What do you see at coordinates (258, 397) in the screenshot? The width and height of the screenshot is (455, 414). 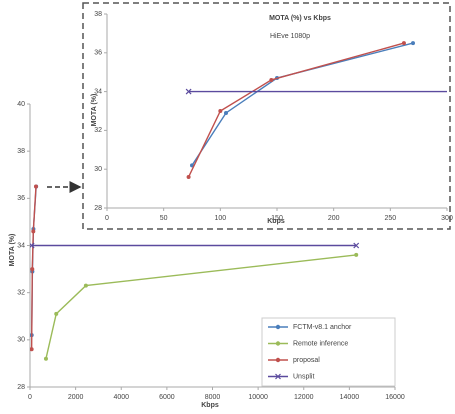 I see `x-tick-label: 10000` at bounding box center [258, 397].